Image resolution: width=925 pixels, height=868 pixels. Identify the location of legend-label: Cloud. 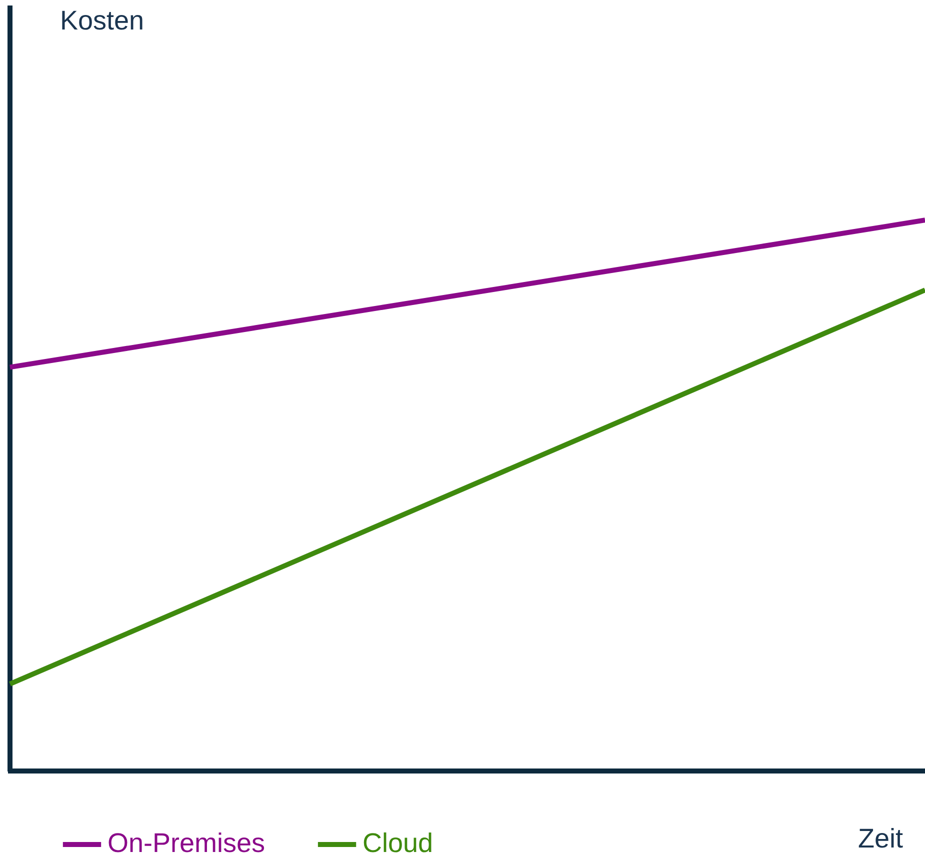
(398, 843).